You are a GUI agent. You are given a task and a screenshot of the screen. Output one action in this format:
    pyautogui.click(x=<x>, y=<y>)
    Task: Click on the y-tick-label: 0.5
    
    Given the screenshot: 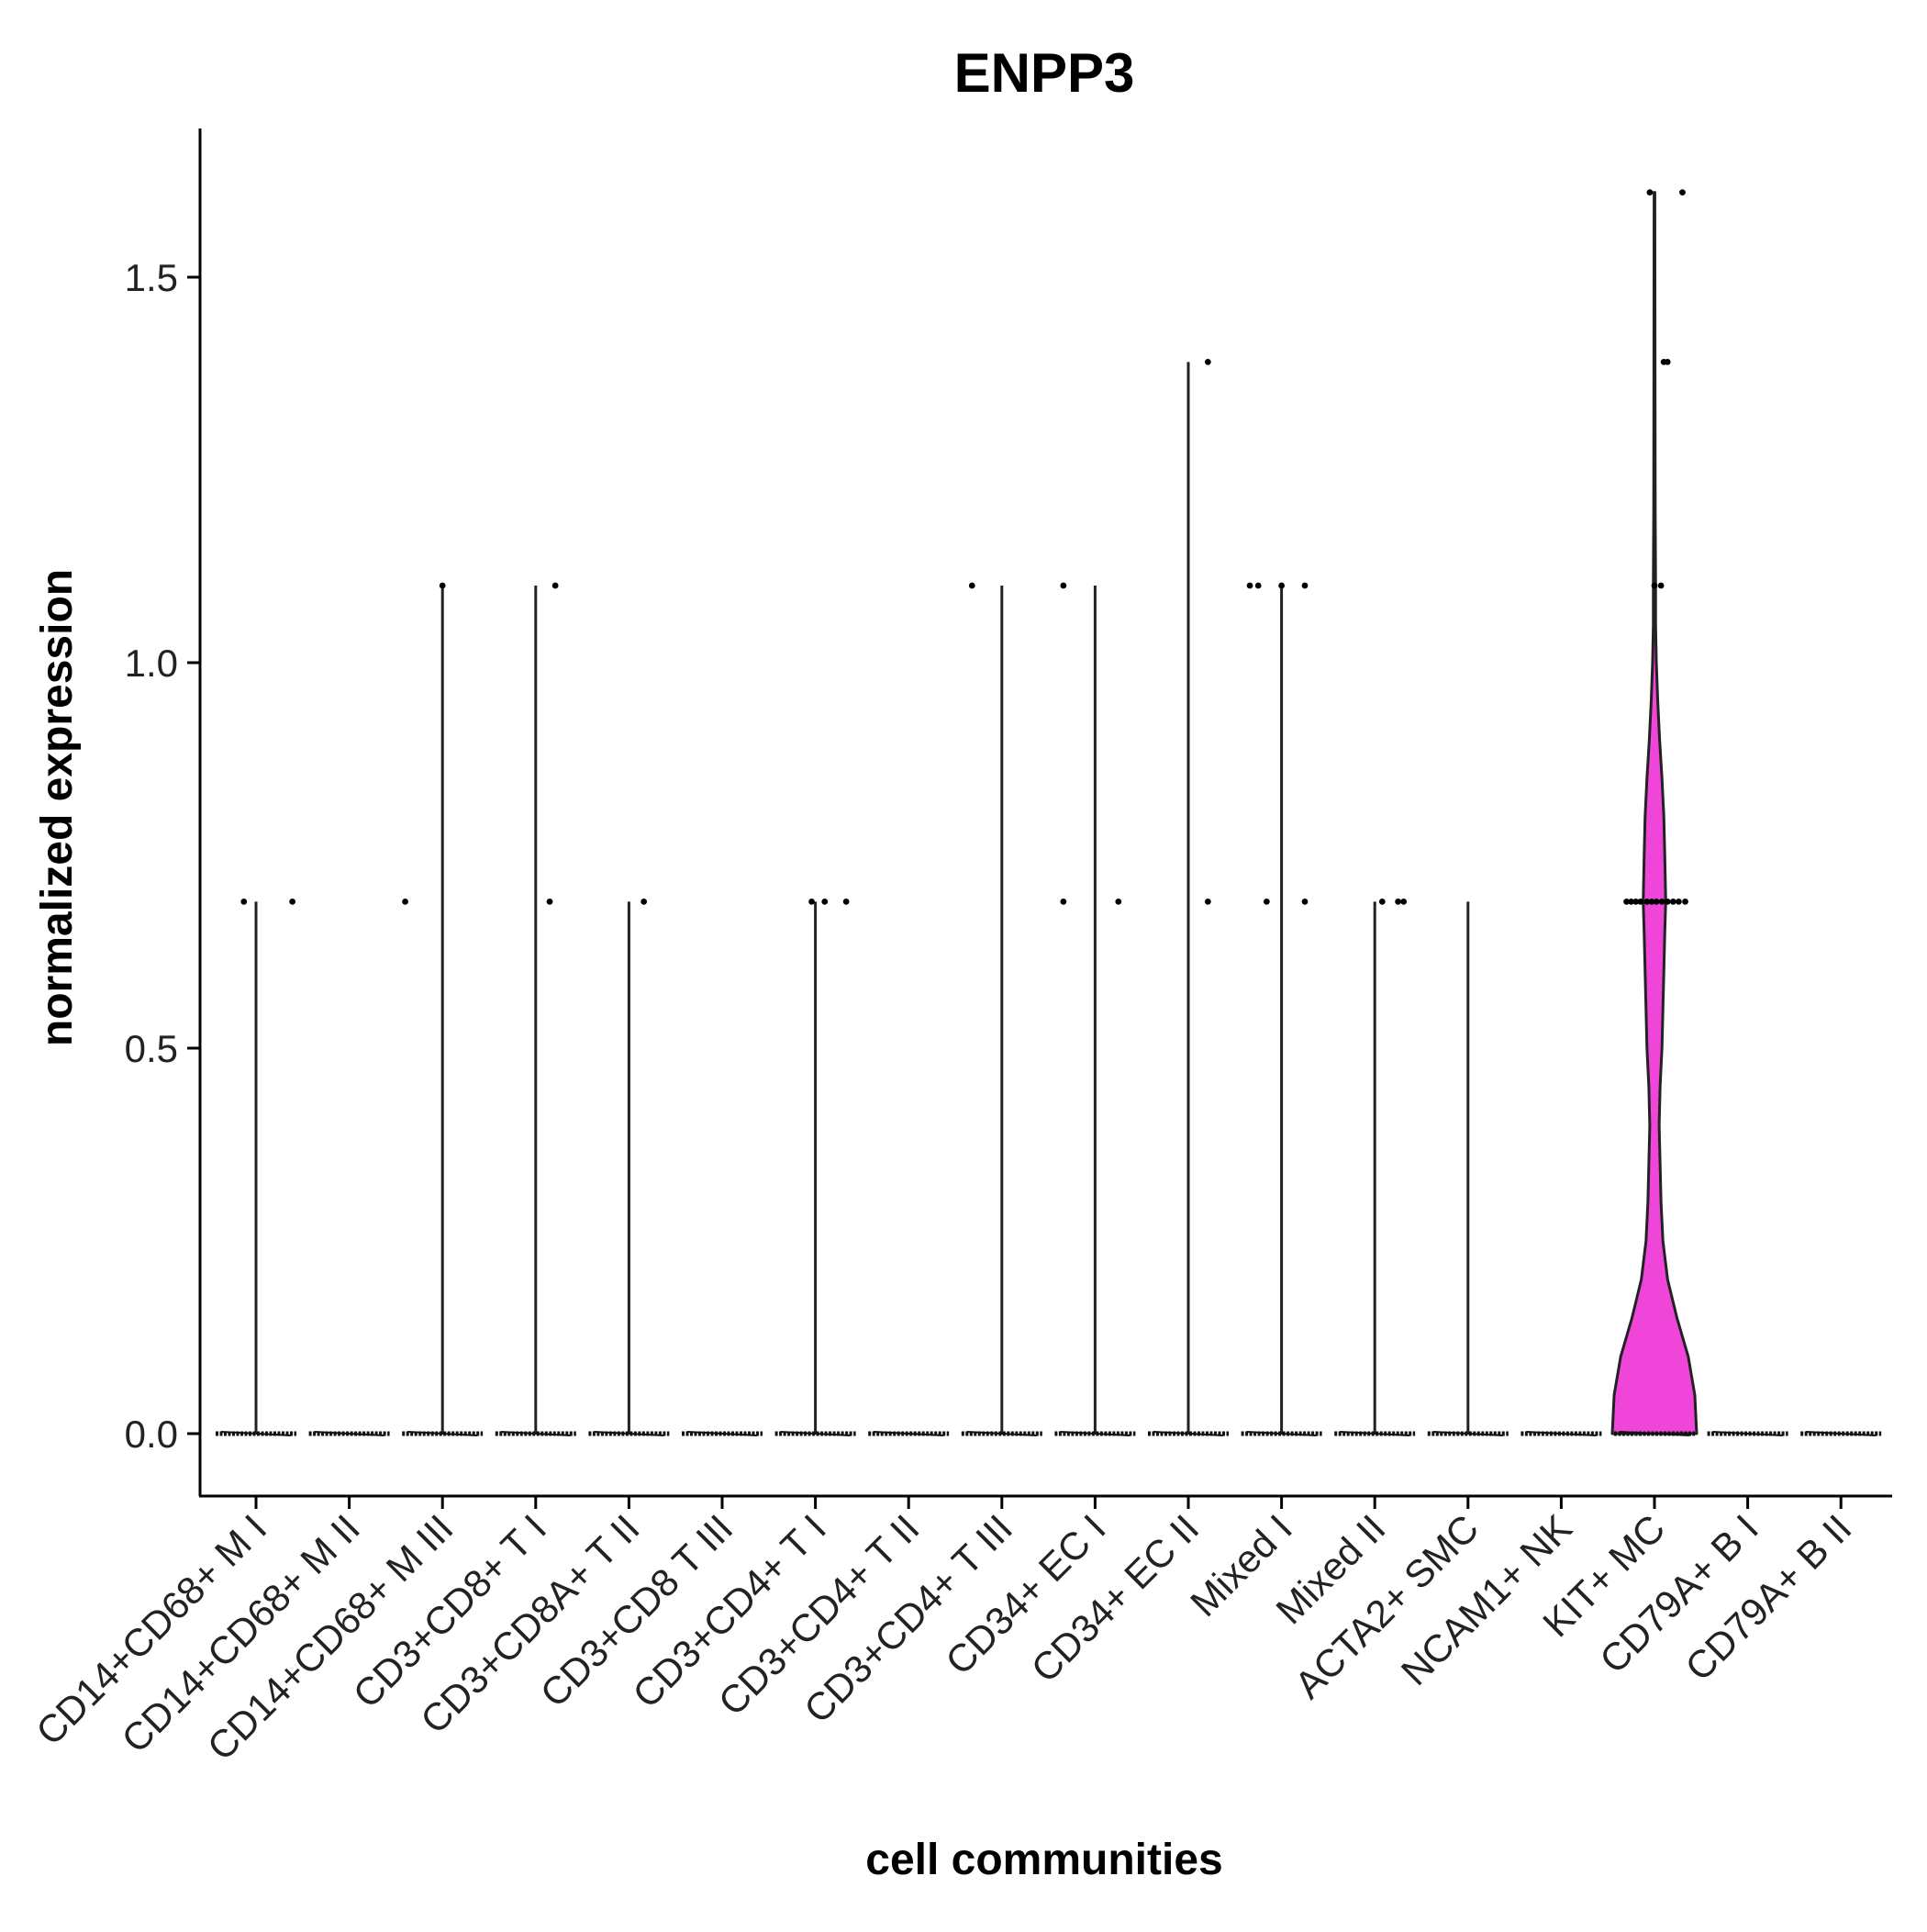 What is the action you would take?
    pyautogui.click(x=151, y=1048)
    